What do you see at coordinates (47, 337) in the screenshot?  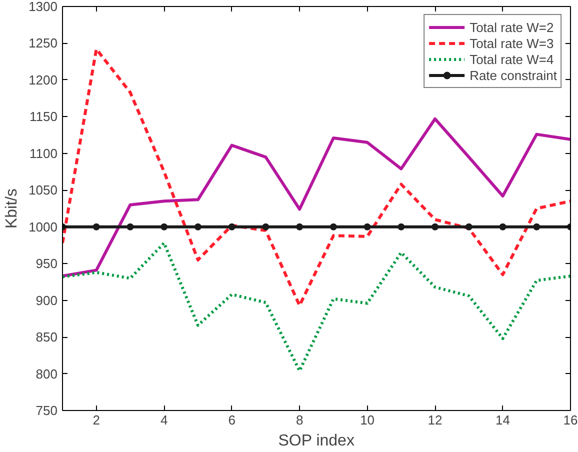 I see `y-tick-label: 850` at bounding box center [47, 337].